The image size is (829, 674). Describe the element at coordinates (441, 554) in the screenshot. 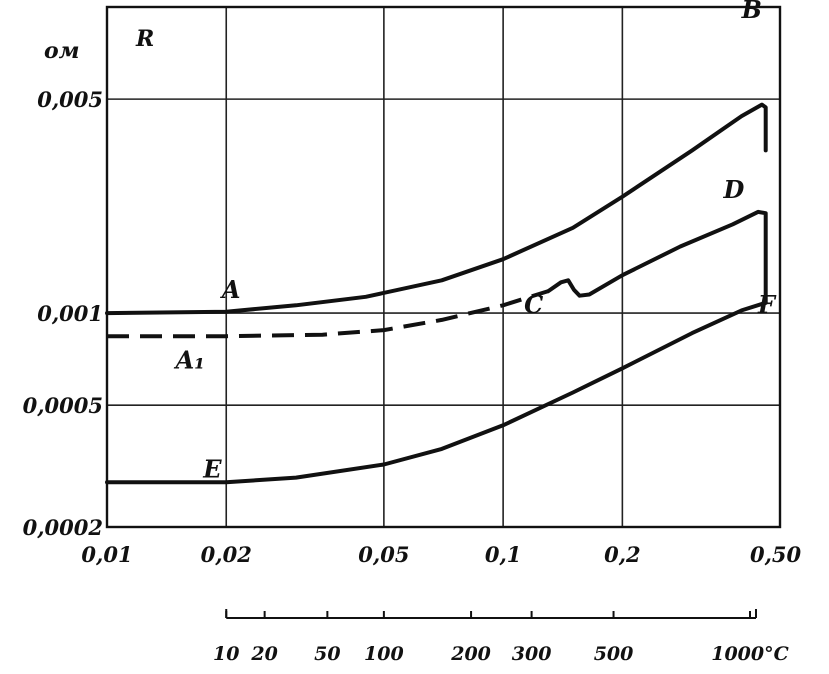

I see `x-tick-labels: 0,01 0,02 0,05 0,1 0,2 0,50` at that location.